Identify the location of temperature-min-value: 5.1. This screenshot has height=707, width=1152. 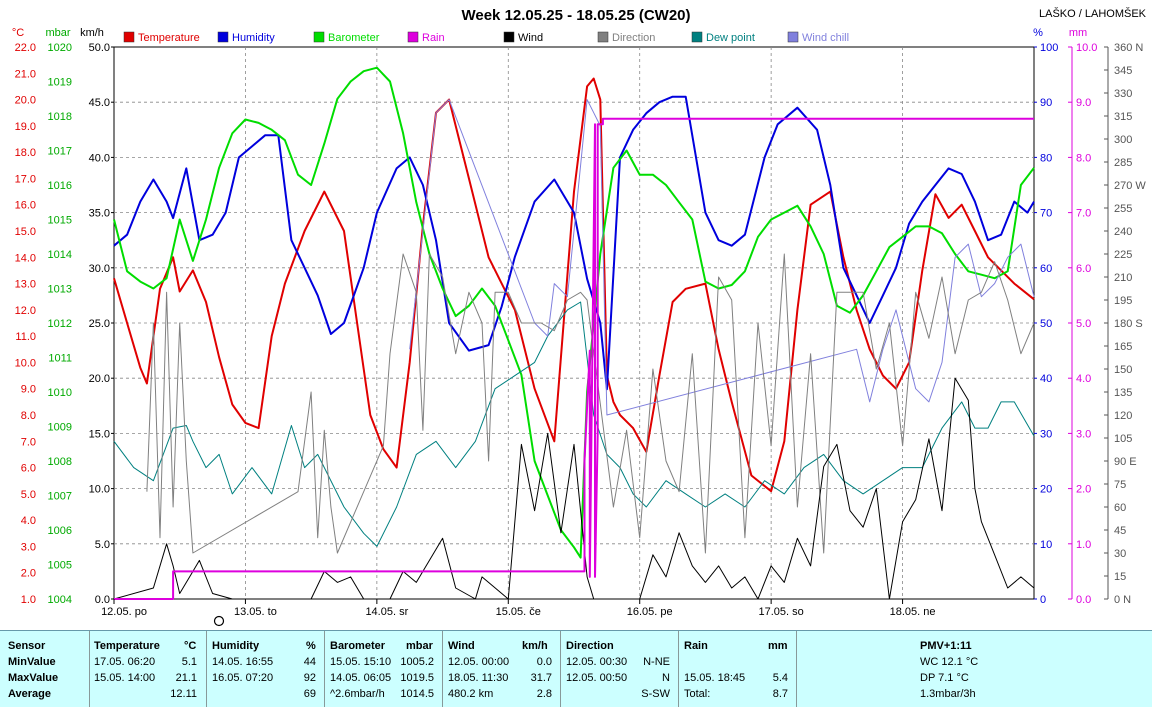
(189, 662).